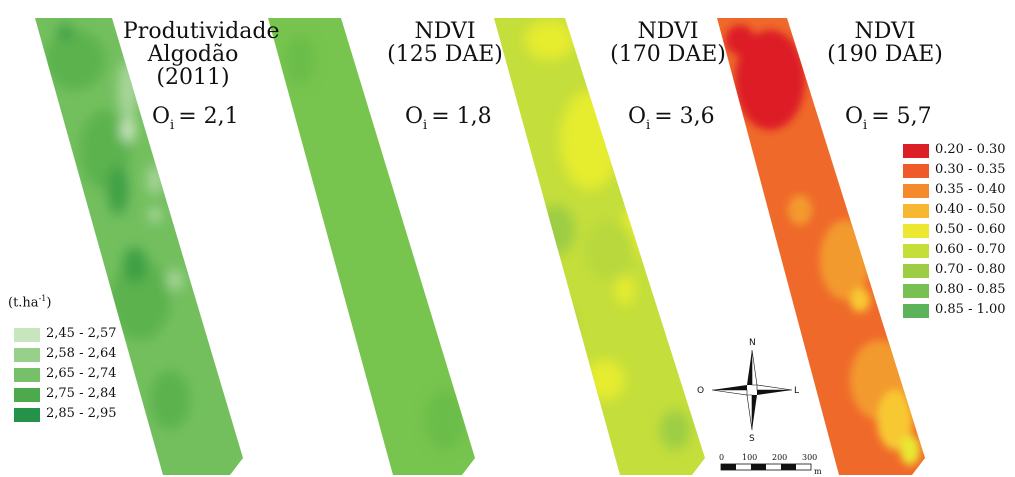 Image resolution: width=1015 pixels, height=477 pixels. Describe the element at coordinates (970, 289) in the screenshot. I see `ndvi-legend-label: 0.80 - 0.85` at that location.